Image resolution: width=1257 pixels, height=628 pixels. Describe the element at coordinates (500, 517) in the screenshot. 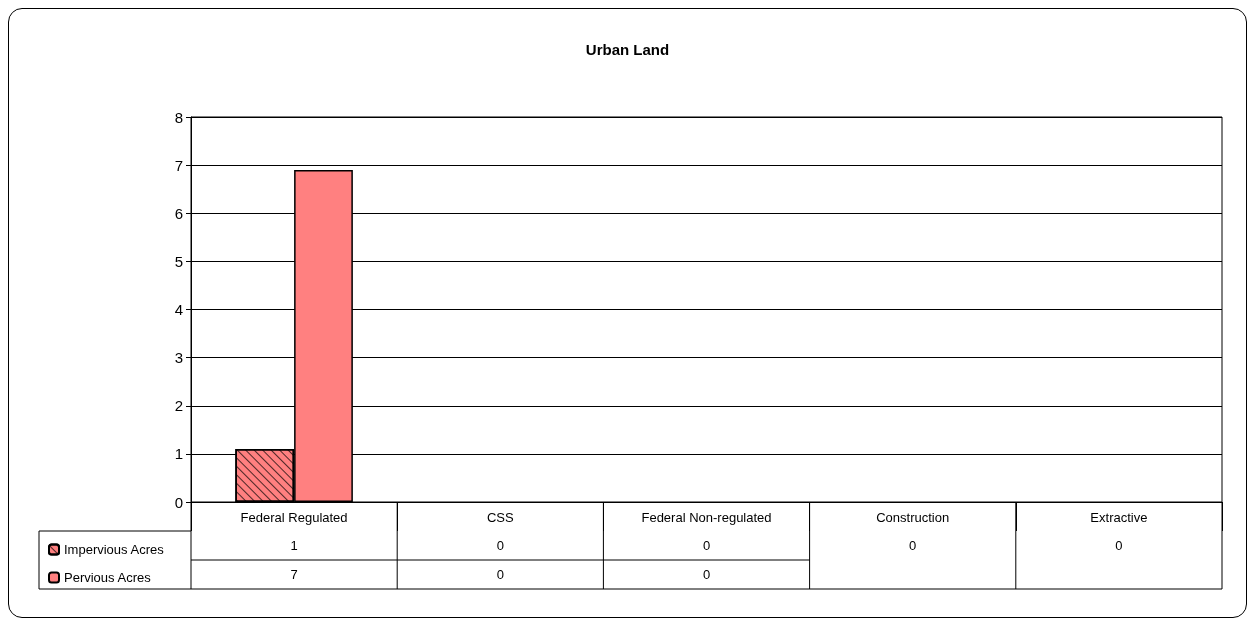

I see `x-tick-label: CSS` at that location.